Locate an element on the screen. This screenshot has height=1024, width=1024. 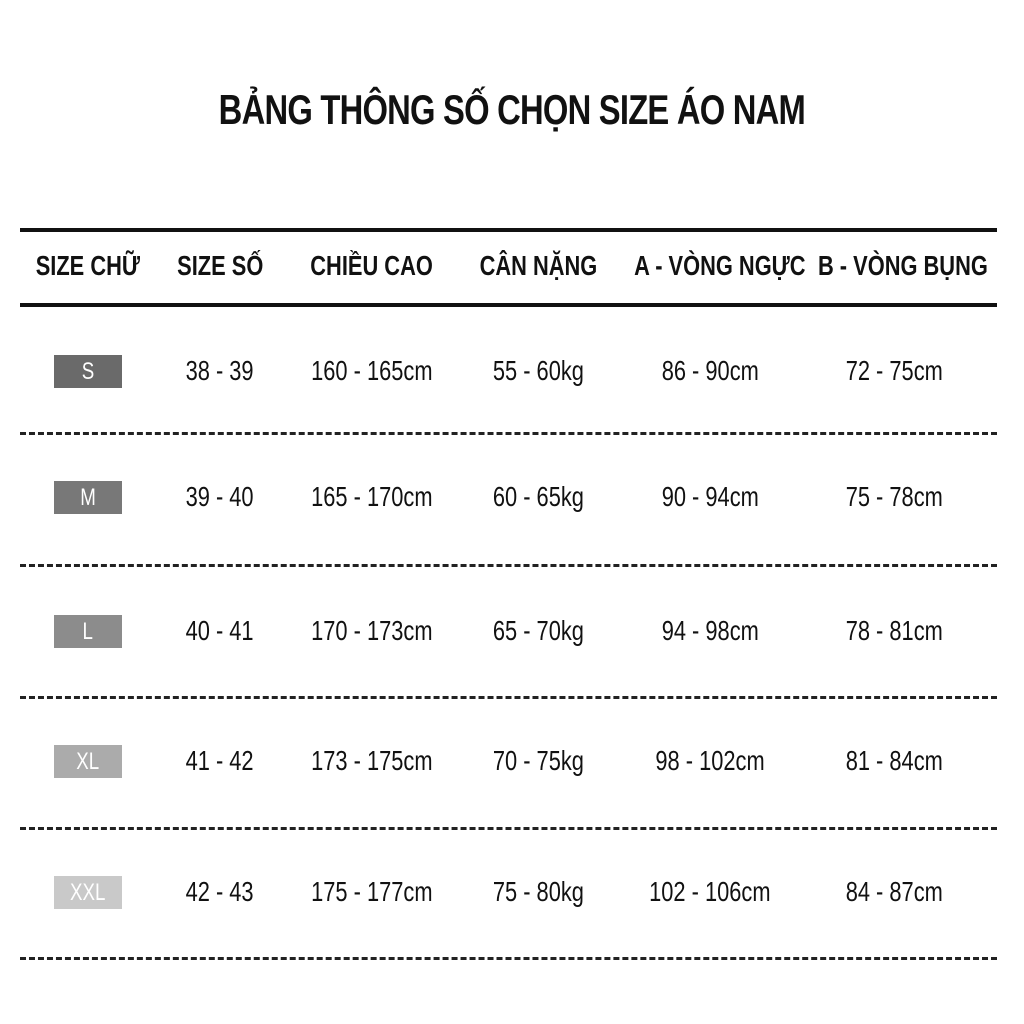
table-cell-value: 60 - 65kg is located at coordinates (538, 496).